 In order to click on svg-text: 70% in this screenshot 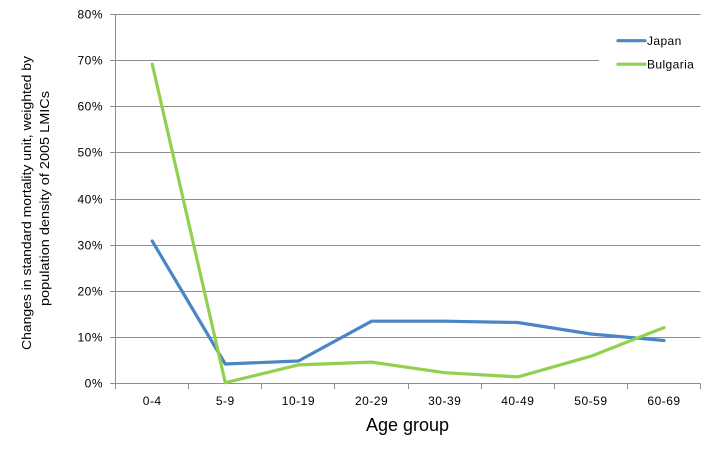, I will do `click(90, 61)`.